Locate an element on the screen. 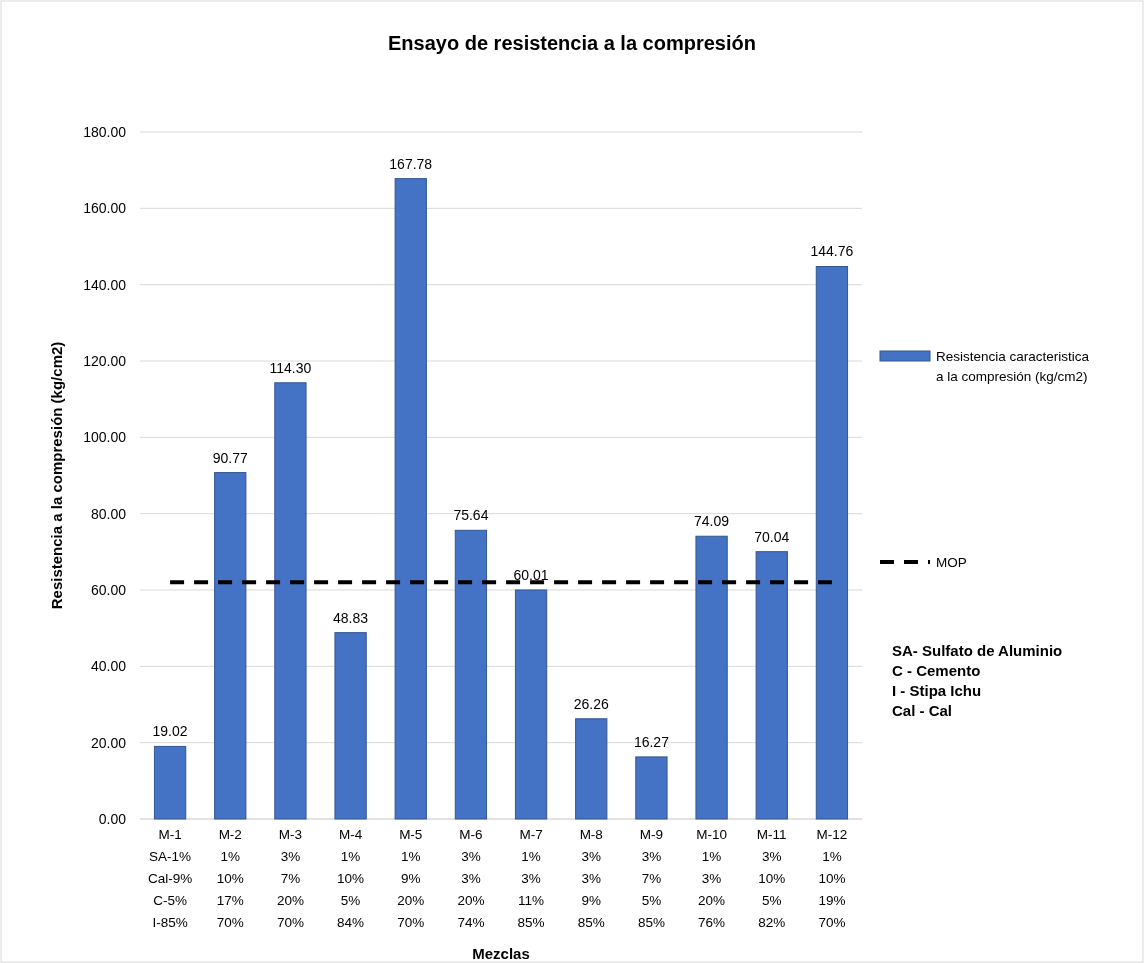  text: I - Stipa Ichu is located at coordinates (937, 690).